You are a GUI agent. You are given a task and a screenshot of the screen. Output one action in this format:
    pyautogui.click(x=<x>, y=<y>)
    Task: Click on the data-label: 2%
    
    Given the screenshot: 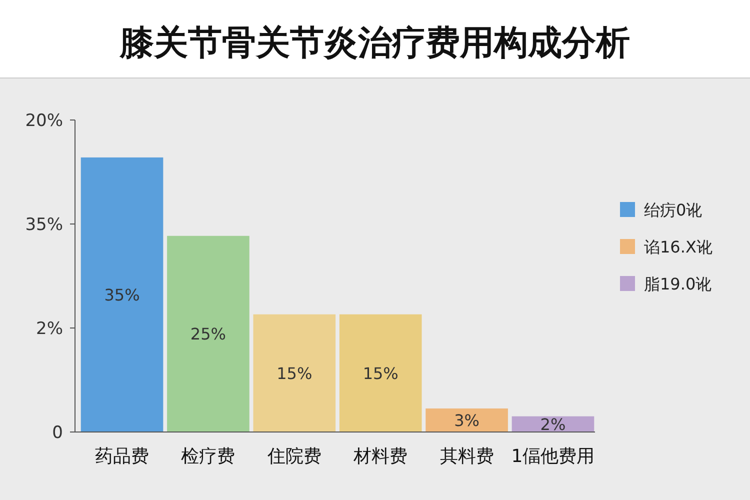 What is the action you would take?
    pyautogui.click(x=553, y=424)
    